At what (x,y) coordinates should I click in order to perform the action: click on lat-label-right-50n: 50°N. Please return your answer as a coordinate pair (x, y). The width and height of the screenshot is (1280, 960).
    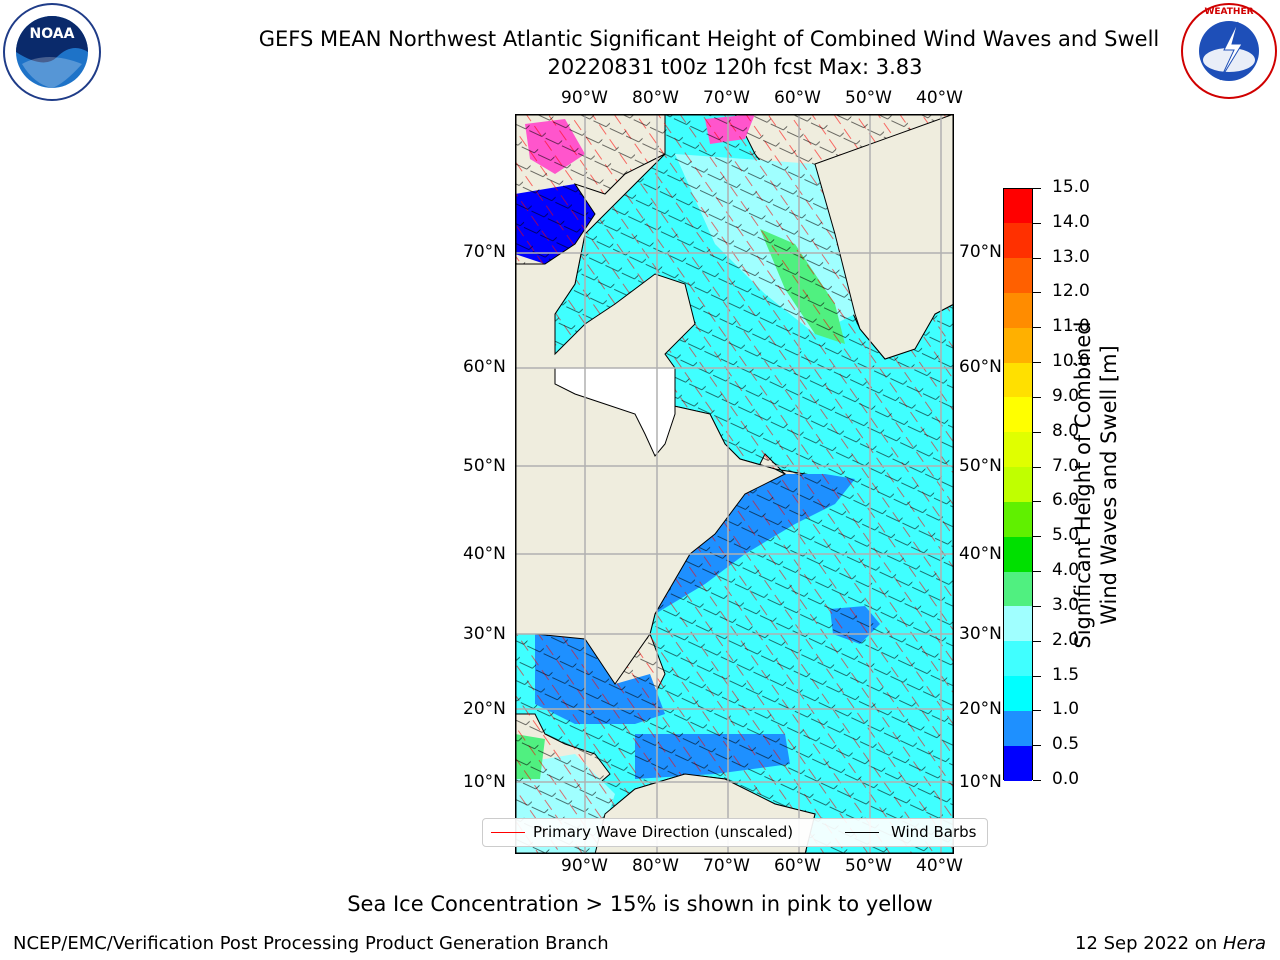
    Looking at the image, I should click on (980, 466).